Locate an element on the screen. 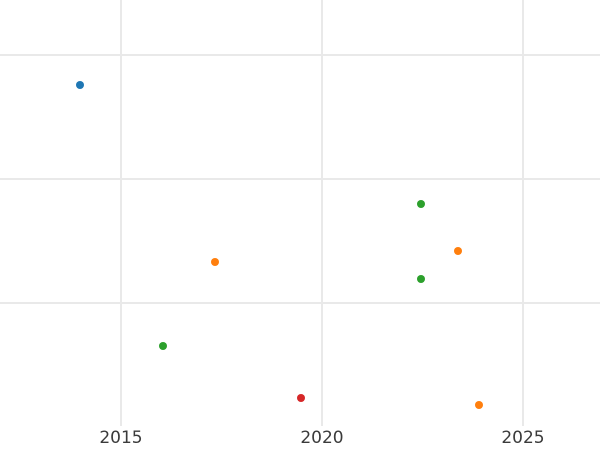  red-scatter-point is located at coordinates (301, 398).